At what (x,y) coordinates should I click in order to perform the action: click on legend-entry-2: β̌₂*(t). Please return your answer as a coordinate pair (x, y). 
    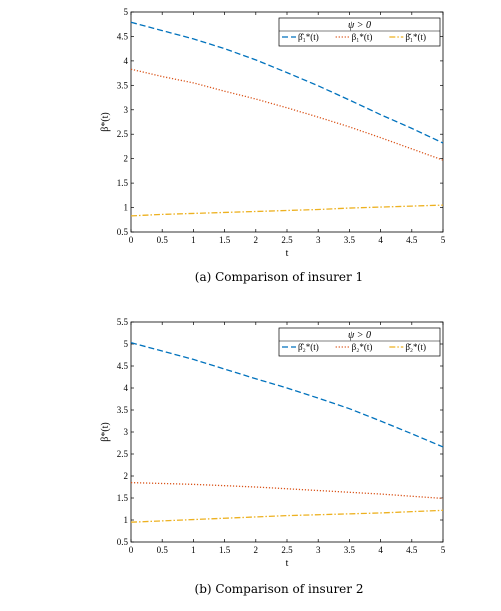
    Looking at the image, I should click on (415, 347).